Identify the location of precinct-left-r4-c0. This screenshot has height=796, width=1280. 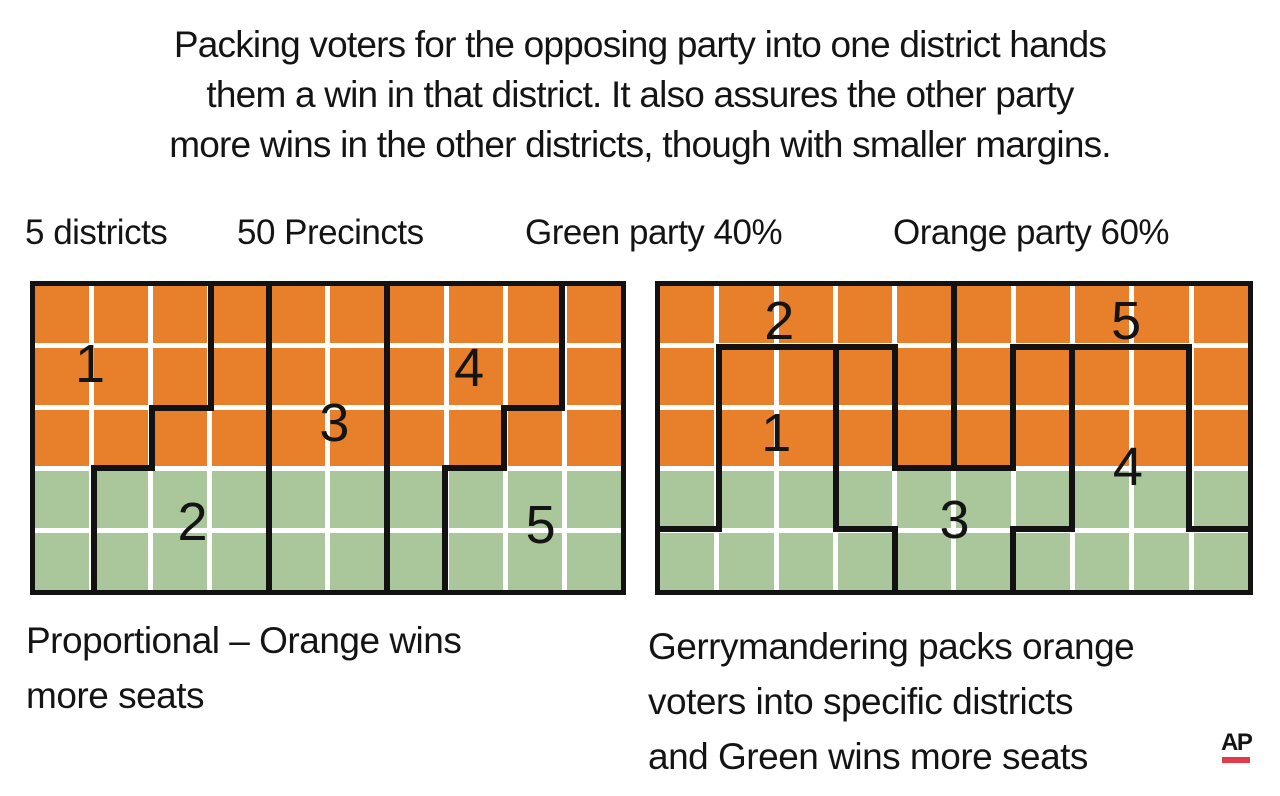
(62, 561).